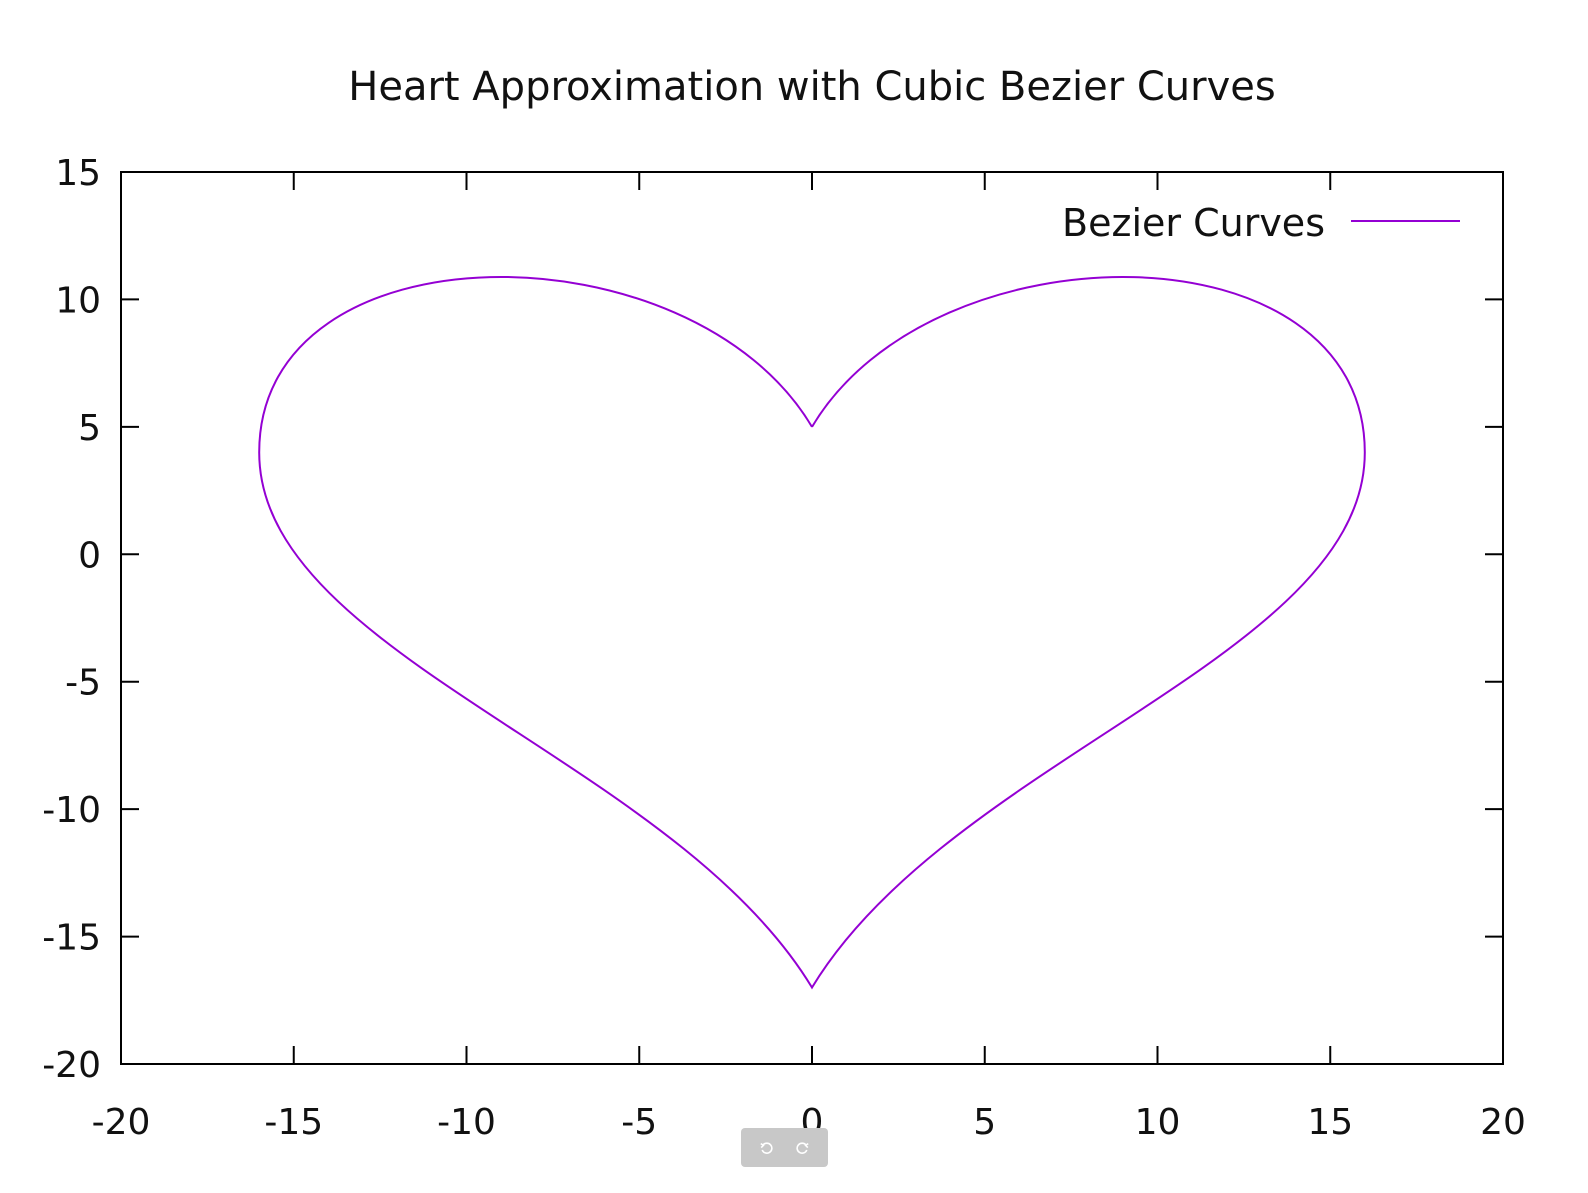  I want to click on x-tick-label: -5, so click(639, 1122).